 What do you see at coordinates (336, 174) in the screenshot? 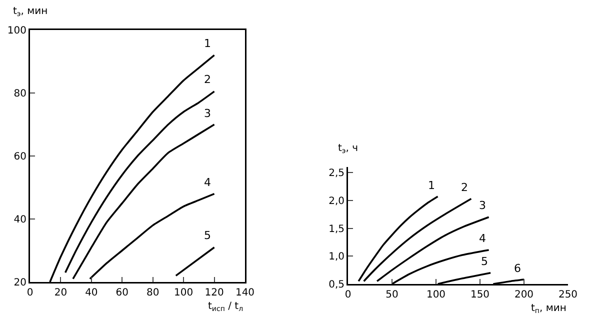
I see `y-tick-label: 2,5` at bounding box center [336, 174].